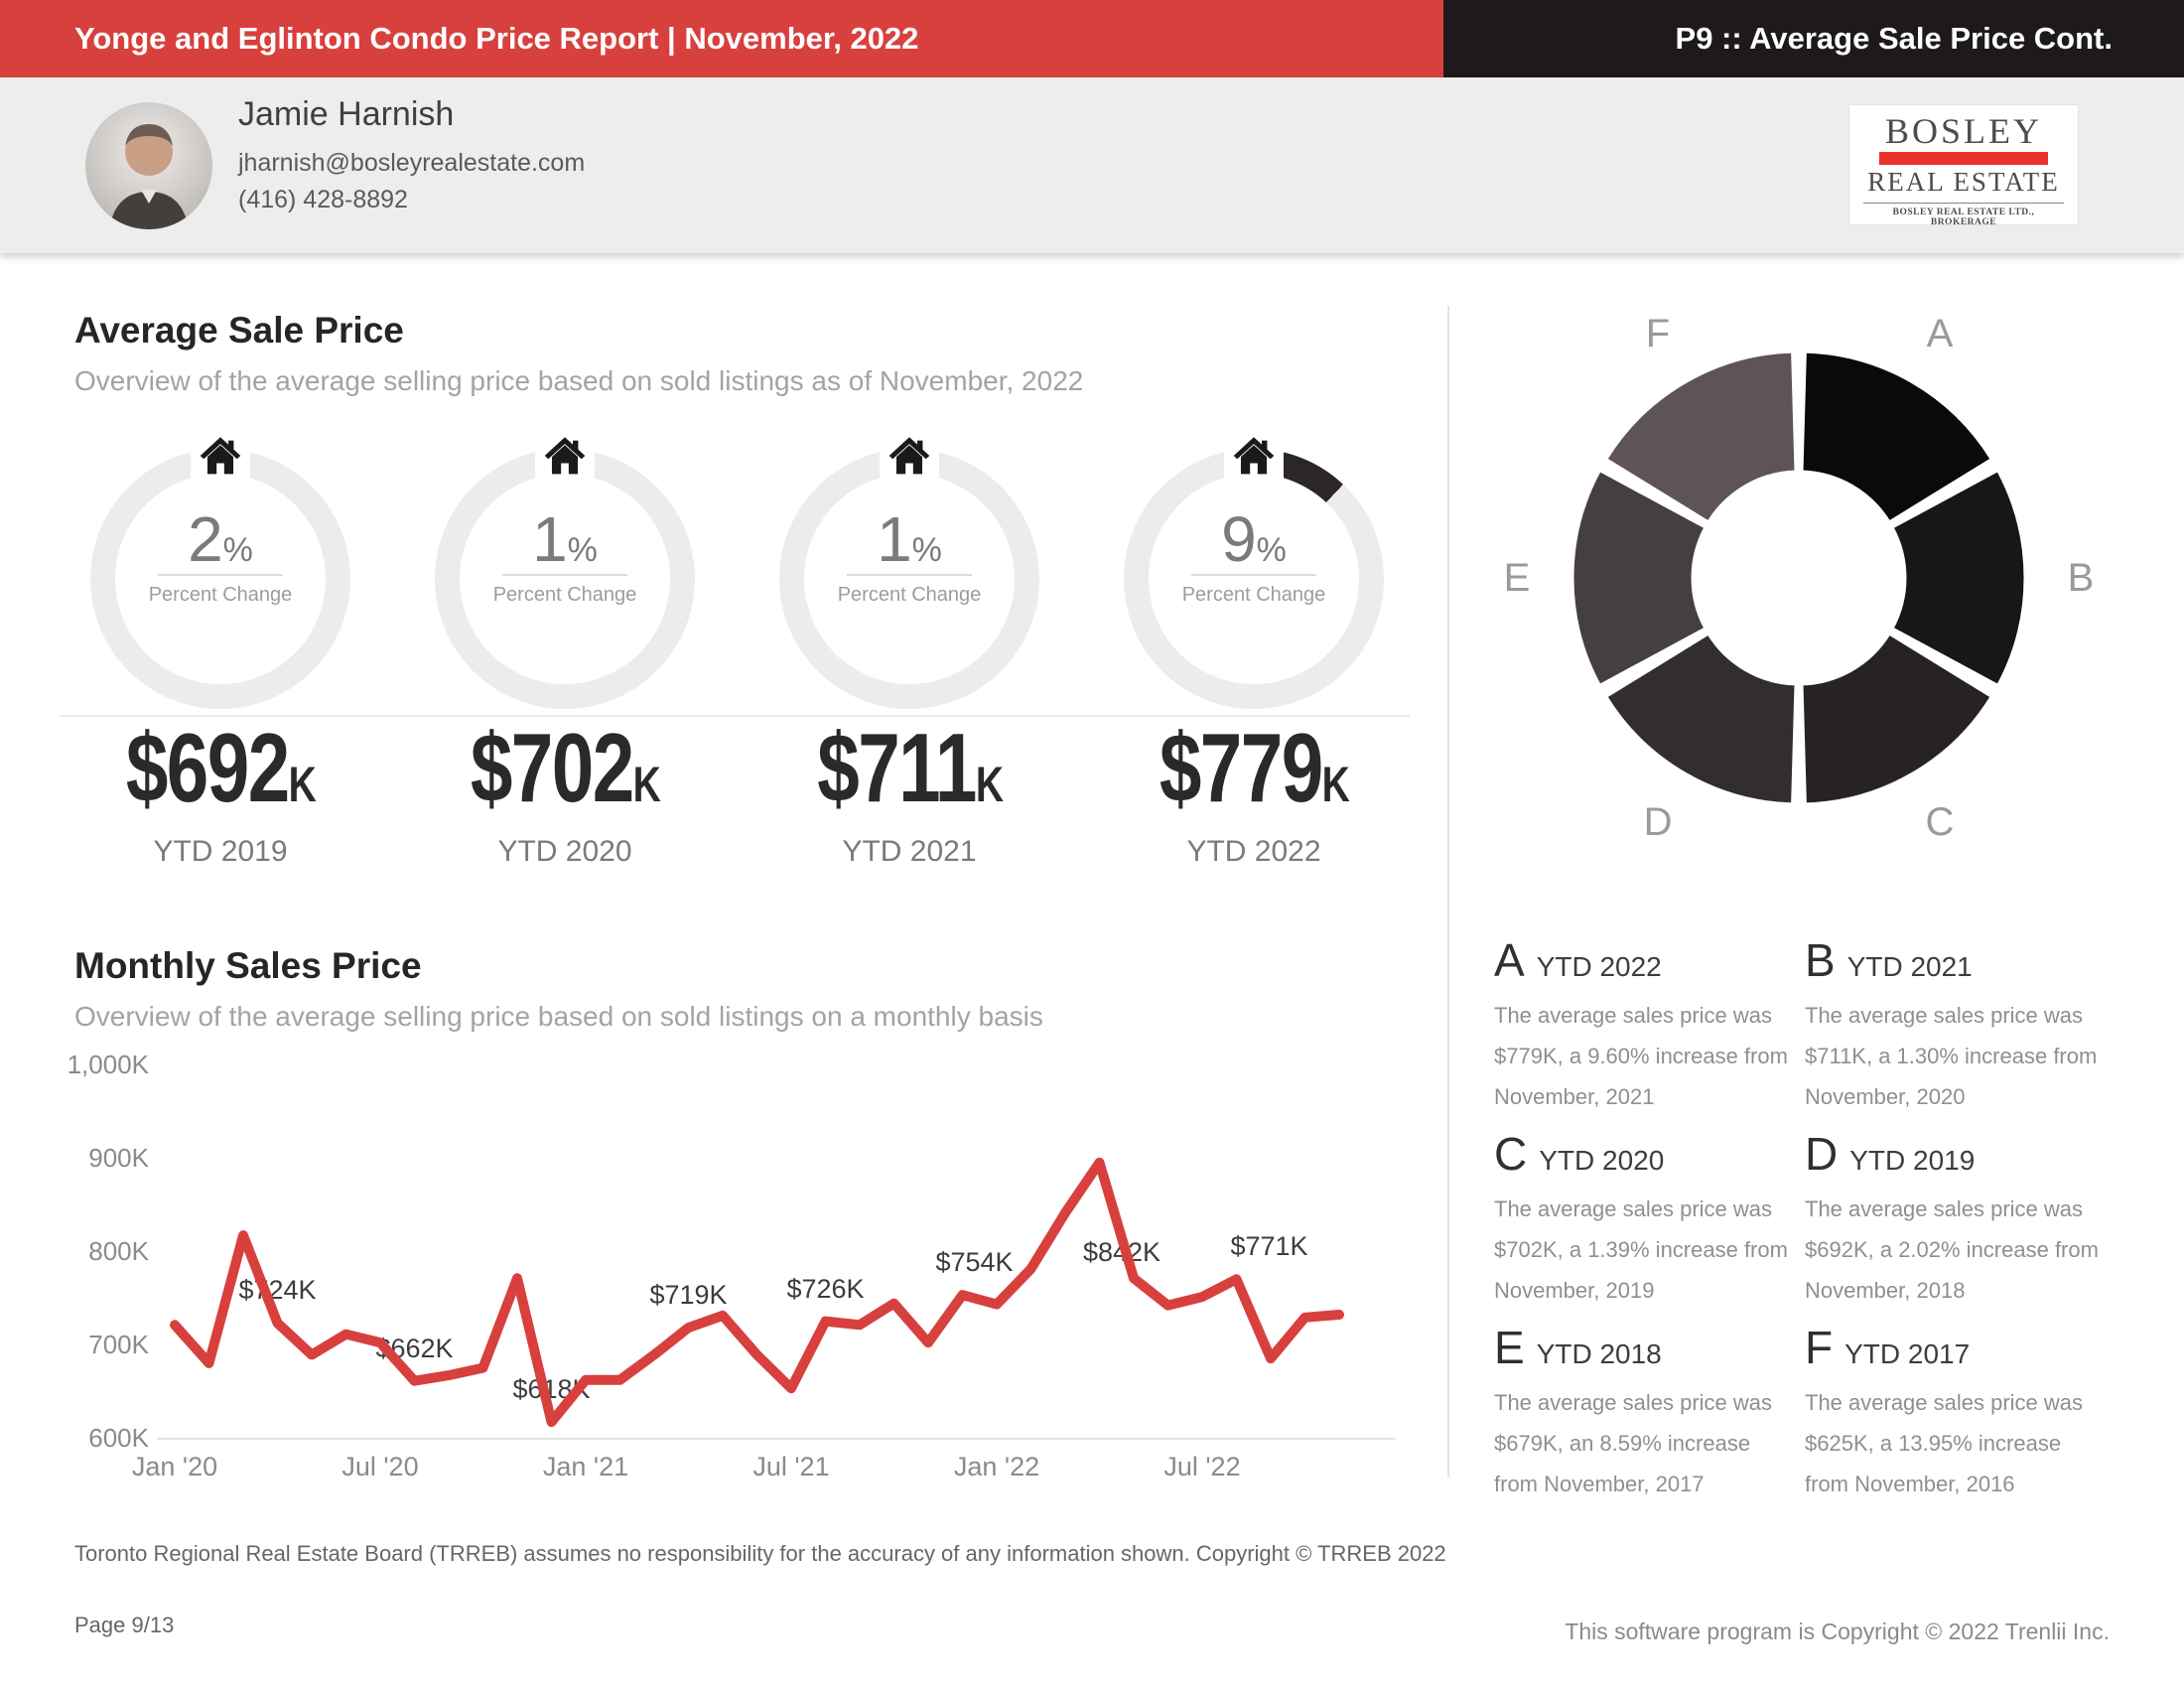  What do you see at coordinates (1912, 1160) in the screenshot?
I see `legend-period: YTD 2019` at bounding box center [1912, 1160].